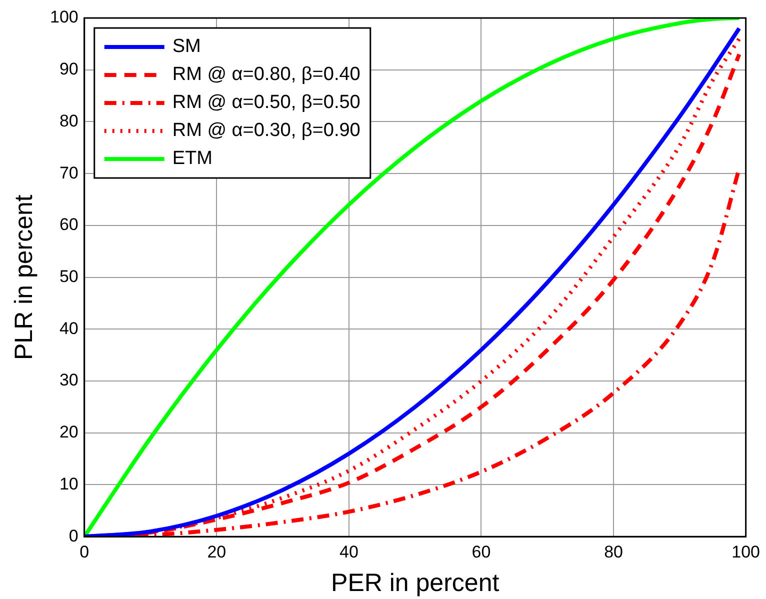 Image resolution: width=766 pixels, height=599 pixels. Describe the element at coordinates (415, 582) in the screenshot. I see `x-axis-title: PER in percent` at that location.